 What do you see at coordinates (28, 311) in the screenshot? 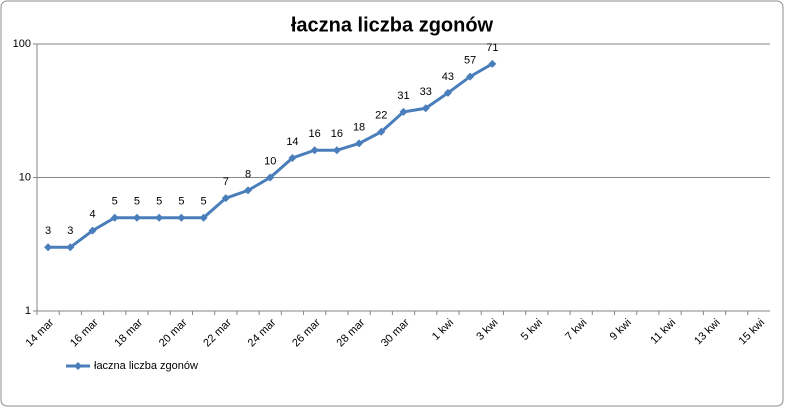
I see `y-tick-label: 1` at bounding box center [28, 311].